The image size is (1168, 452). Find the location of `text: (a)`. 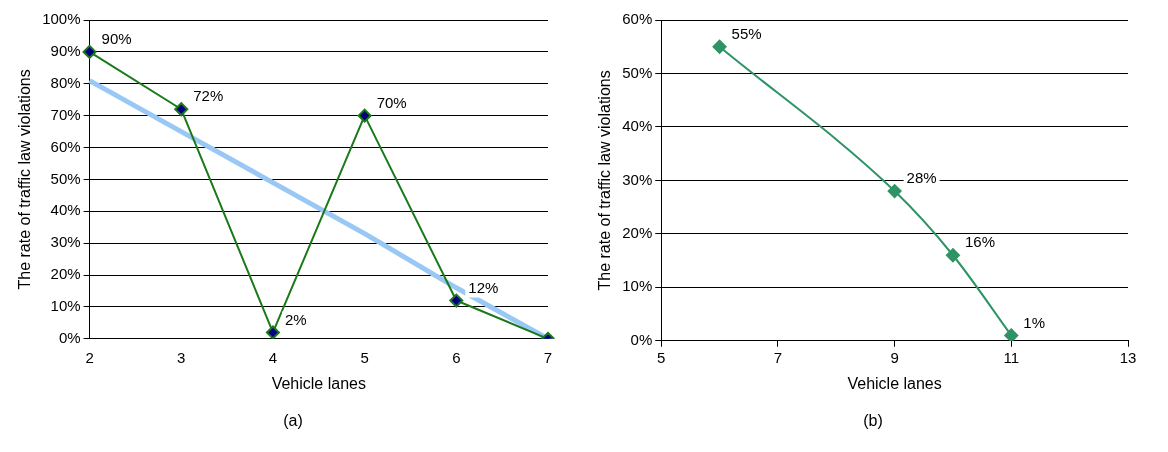

text: (a) is located at coordinates (293, 421).